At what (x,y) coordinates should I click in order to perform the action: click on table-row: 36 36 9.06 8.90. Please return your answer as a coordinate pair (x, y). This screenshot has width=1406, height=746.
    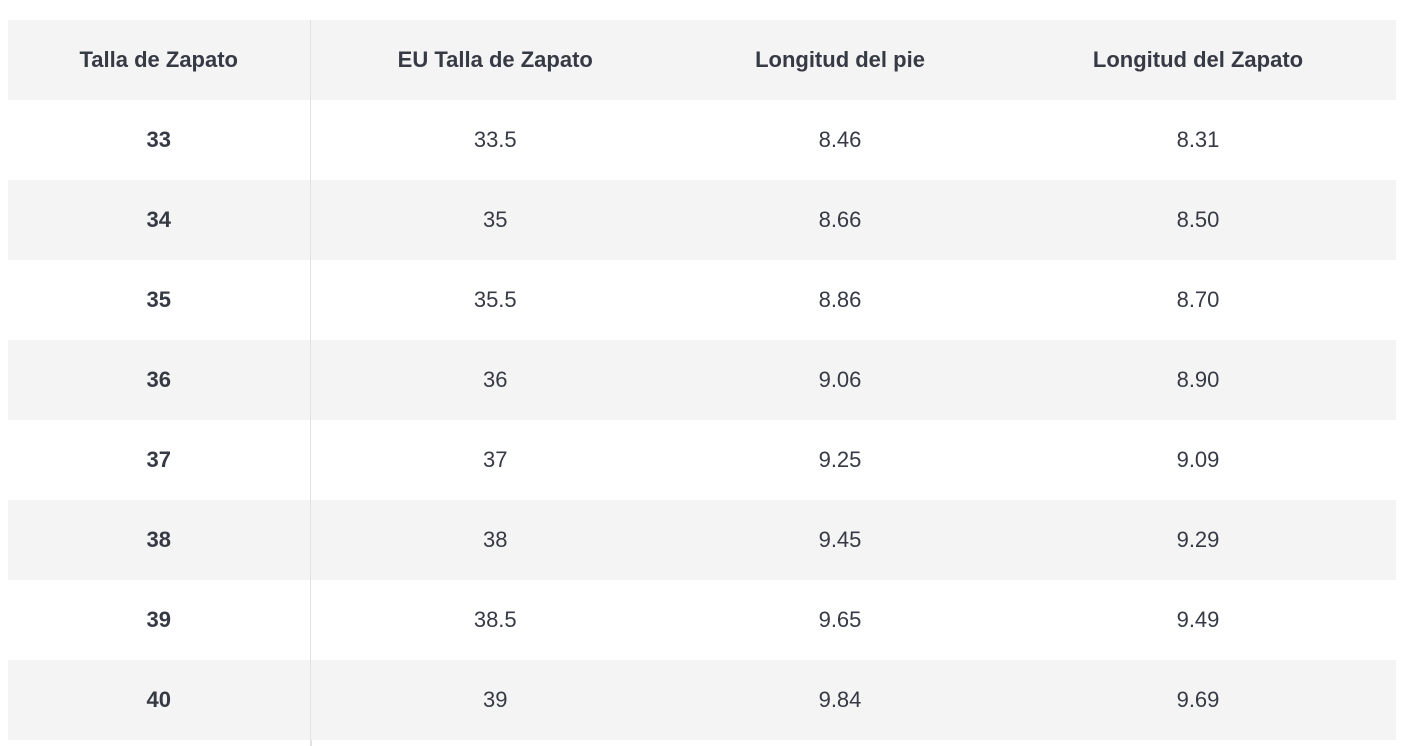
    Looking at the image, I should click on (702, 380).